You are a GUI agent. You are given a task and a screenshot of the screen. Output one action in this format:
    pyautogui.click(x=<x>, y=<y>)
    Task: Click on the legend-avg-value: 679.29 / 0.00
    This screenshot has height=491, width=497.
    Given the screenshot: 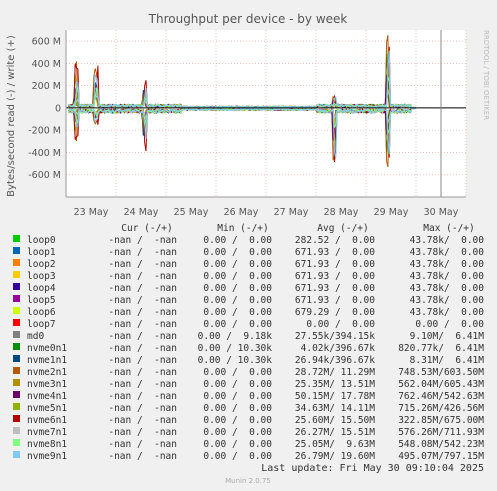 What is the action you would take?
    pyautogui.click(x=335, y=312)
    